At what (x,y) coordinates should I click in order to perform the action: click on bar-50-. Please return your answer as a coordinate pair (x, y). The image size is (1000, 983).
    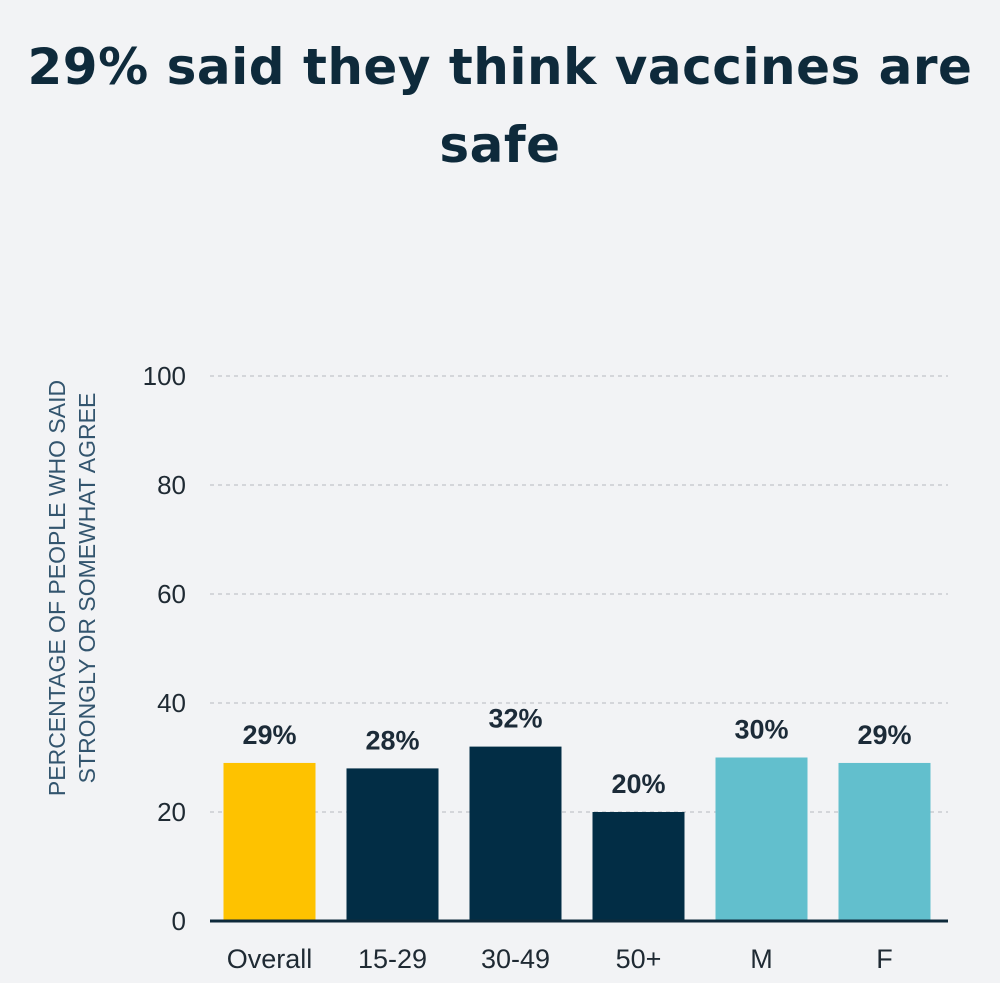
    Looking at the image, I should click on (638, 866).